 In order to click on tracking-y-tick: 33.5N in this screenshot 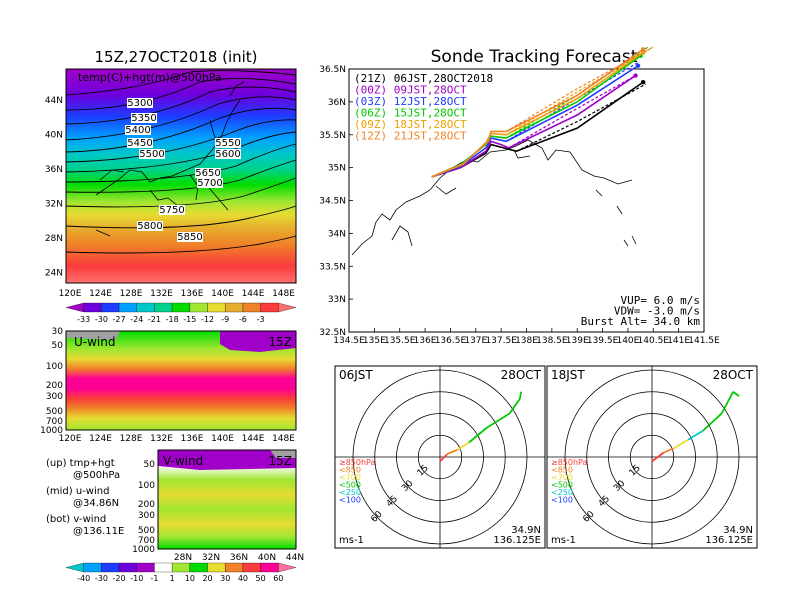, I will do `click(332, 267)`.